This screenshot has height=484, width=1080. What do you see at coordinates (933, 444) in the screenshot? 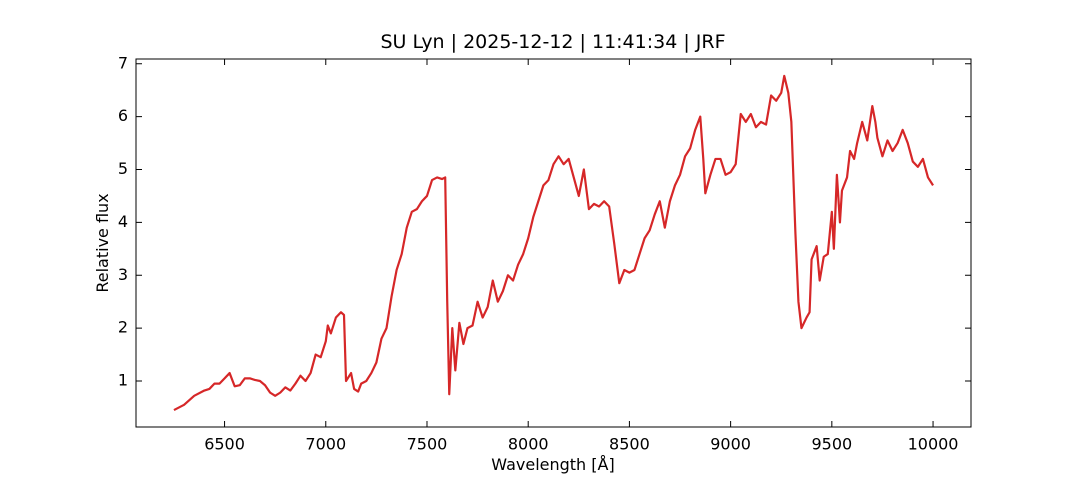
I see `x-tick-label: 10000` at bounding box center [933, 444].